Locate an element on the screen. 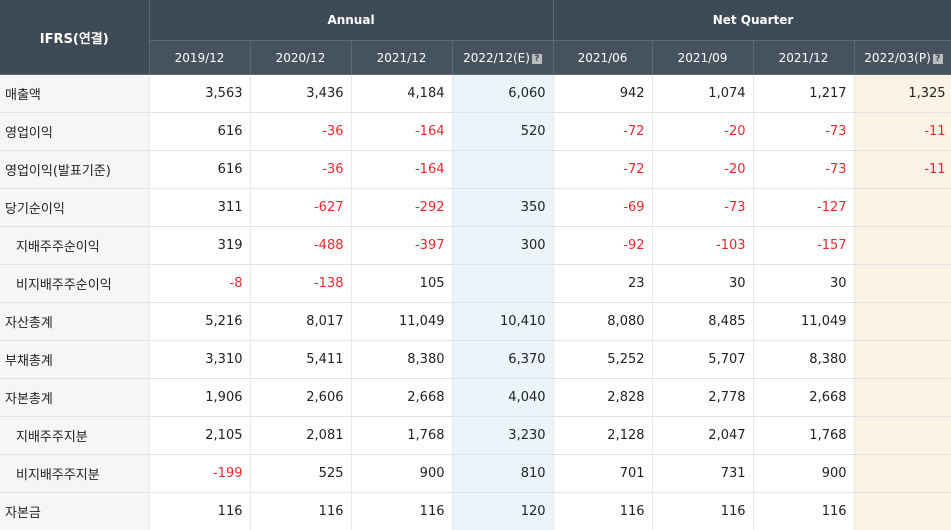 The height and width of the screenshot is (530, 951). value-cell: 6,060 is located at coordinates (502, 94).